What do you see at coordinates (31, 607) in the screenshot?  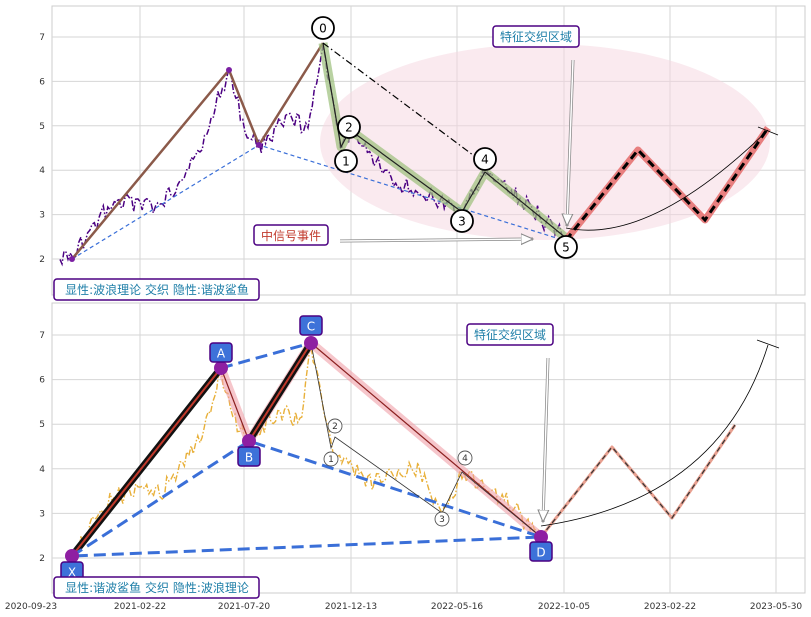 I see `x-tick-label: 2020-09-23` at bounding box center [31, 607].